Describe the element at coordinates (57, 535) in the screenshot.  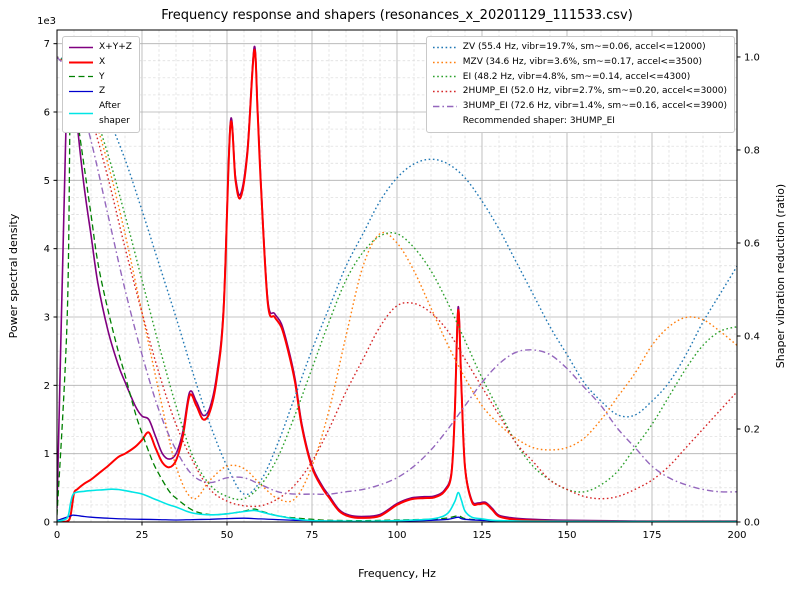
I see `x-tick-label: 0` at that location.